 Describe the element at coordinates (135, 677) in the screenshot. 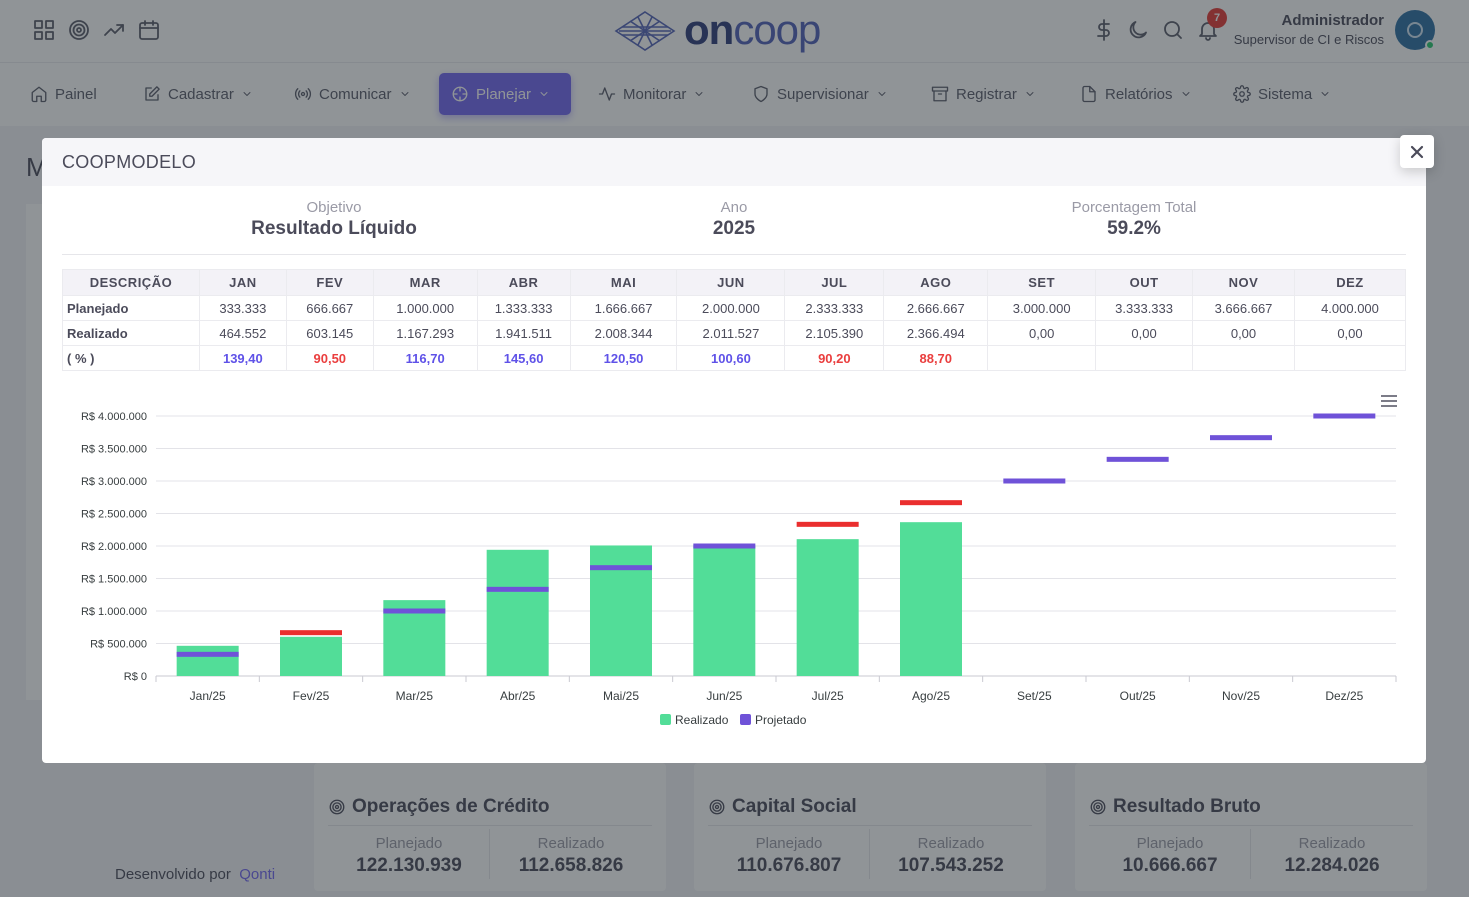

I see `y-tick-label: R$ 0` at that location.